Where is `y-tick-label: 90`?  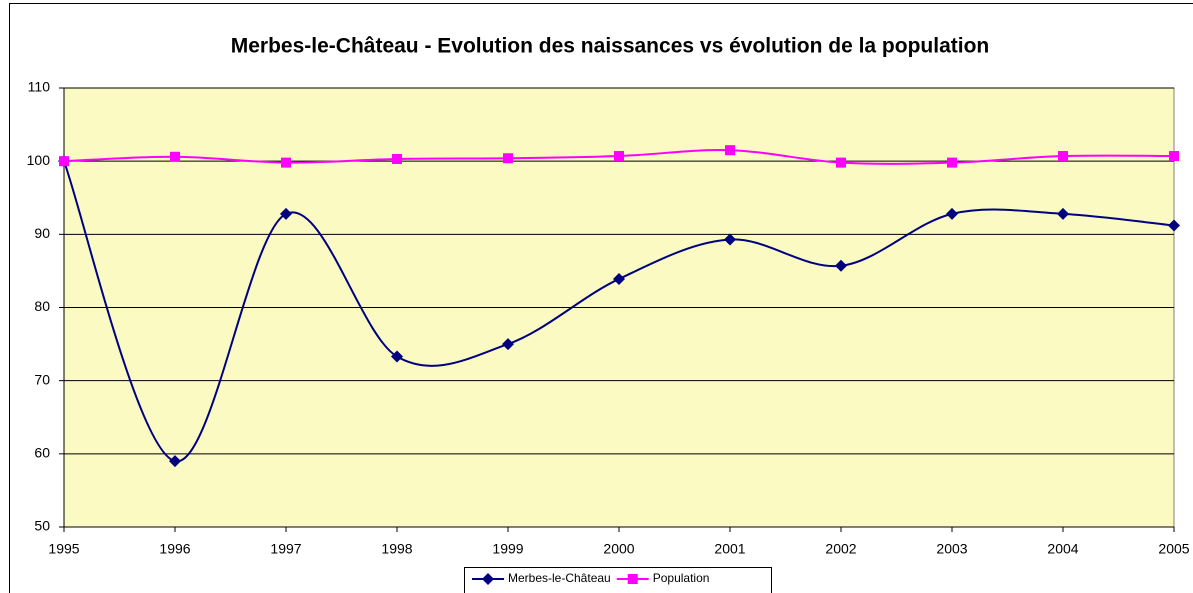
y-tick-label: 90 is located at coordinates (42, 233).